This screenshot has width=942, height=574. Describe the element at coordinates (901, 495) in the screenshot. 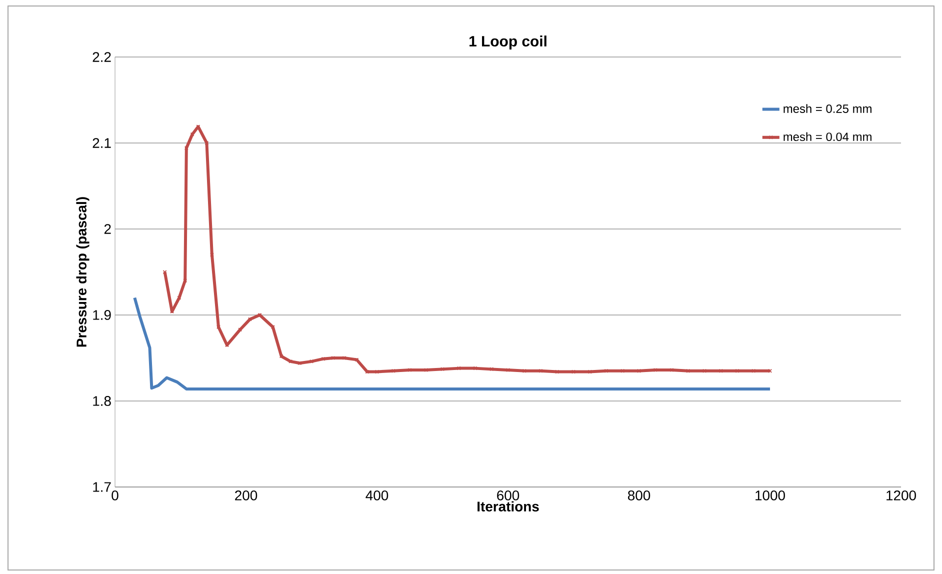

I see `x-tick-label: 1200` at that location.